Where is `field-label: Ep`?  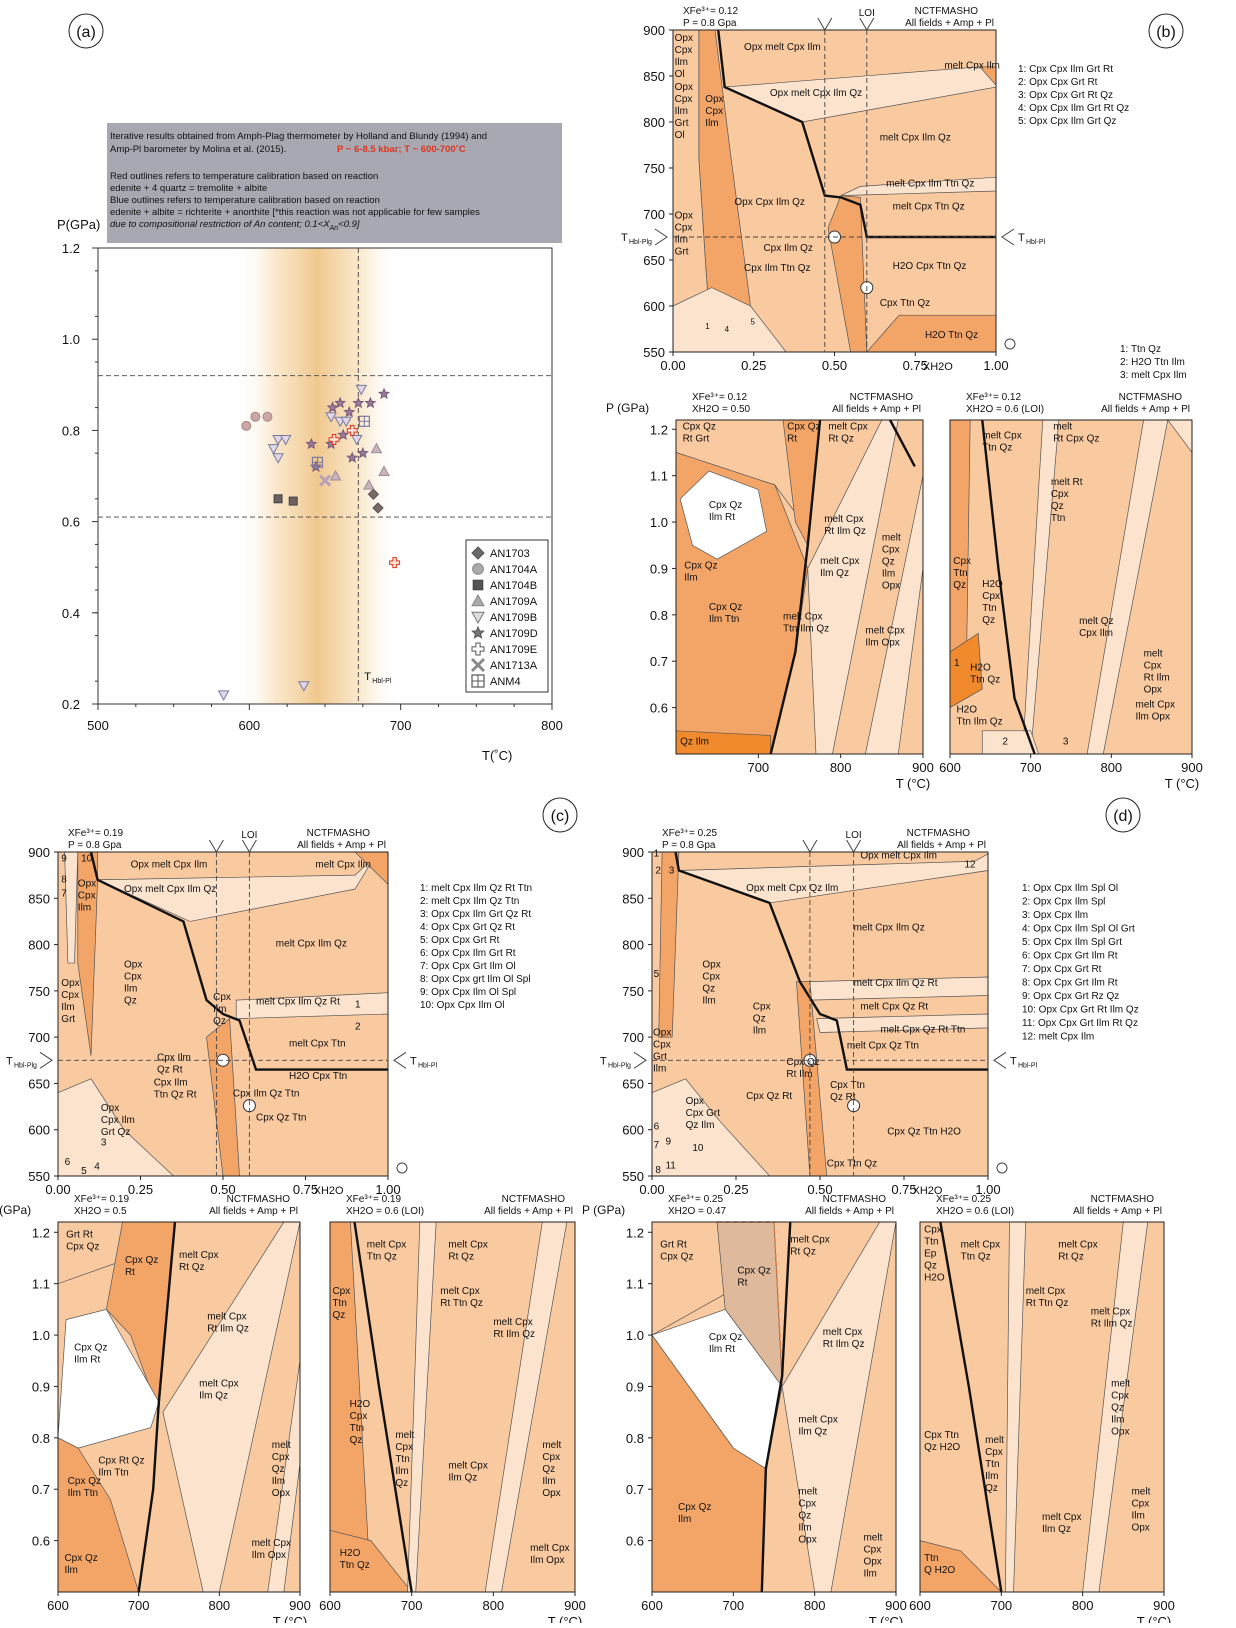 field-label: Ep is located at coordinates (930, 1253).